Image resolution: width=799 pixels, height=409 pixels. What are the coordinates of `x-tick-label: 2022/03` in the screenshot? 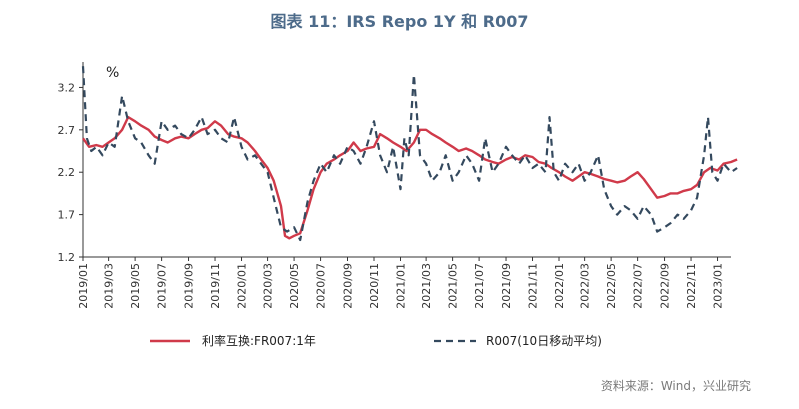 It's located at (585, 286).